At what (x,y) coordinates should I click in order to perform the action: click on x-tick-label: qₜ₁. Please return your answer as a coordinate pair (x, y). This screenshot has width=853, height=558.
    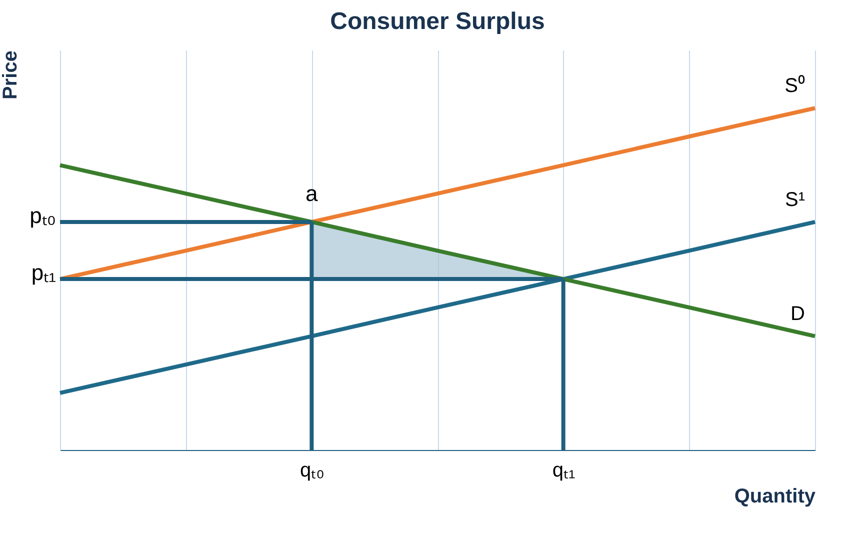
    Looking at the image, I should click on (564, 471).